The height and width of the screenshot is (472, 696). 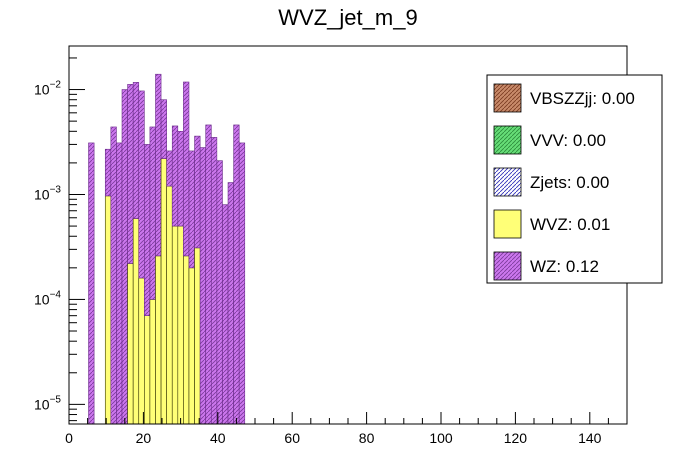 I want to click on legend-swatch-wvz, so click(x=507, y=224).